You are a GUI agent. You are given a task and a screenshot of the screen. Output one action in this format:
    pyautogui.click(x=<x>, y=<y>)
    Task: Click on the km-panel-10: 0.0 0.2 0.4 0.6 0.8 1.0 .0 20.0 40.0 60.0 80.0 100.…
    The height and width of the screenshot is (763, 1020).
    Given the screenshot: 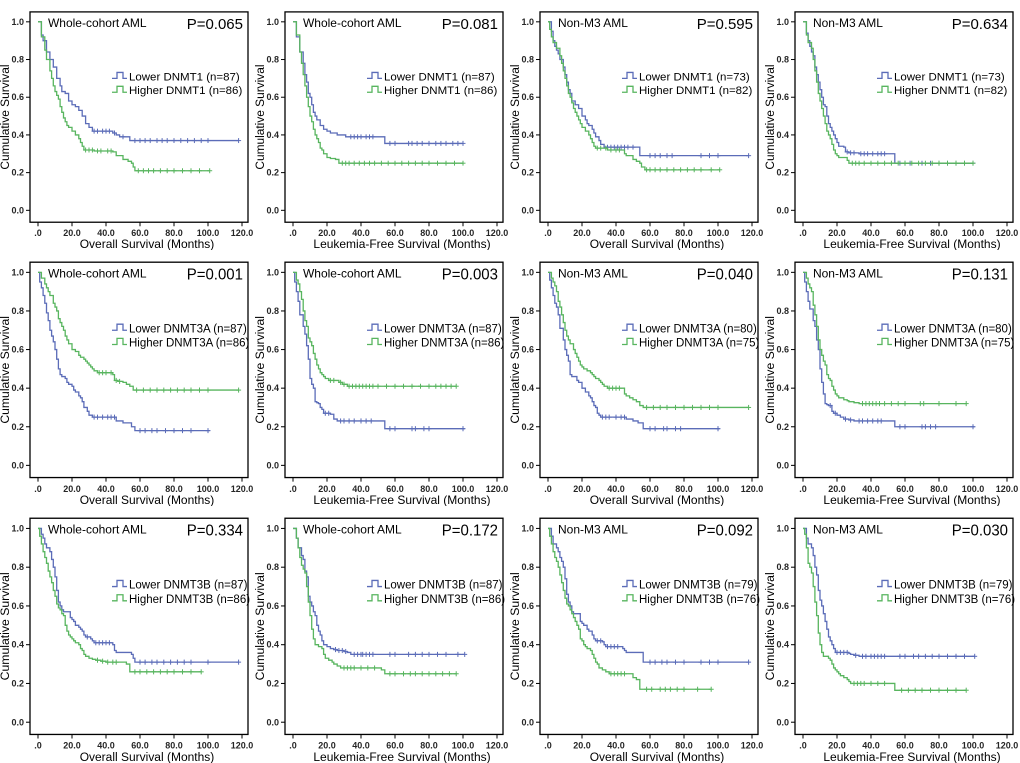 What is the action you would take?
    pyautogui.click(x=382, y=634)
    